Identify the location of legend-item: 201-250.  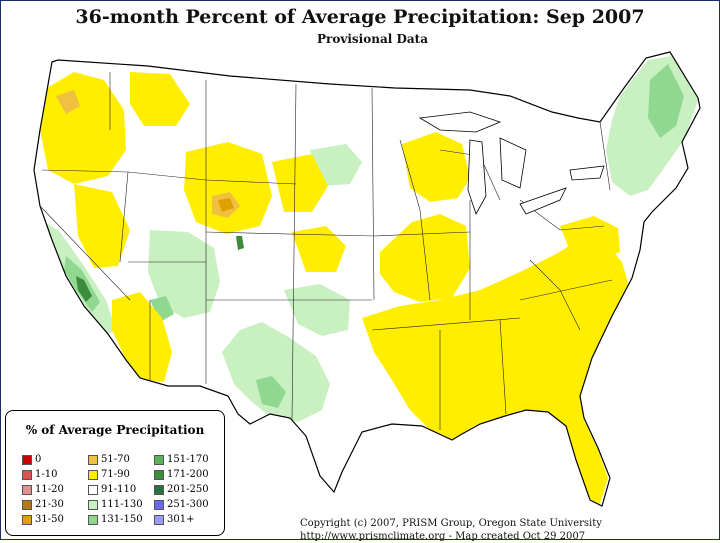
(187, 490).